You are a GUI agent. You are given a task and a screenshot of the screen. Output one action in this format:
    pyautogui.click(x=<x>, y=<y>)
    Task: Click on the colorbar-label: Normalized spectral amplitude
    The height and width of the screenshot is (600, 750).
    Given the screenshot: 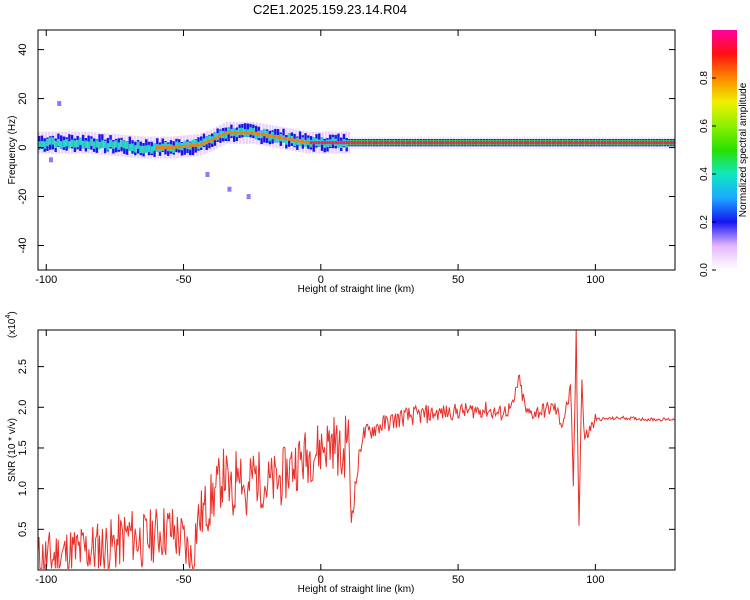 What is the action you would take?
    pyautogui.click(x=743, y=149)
    